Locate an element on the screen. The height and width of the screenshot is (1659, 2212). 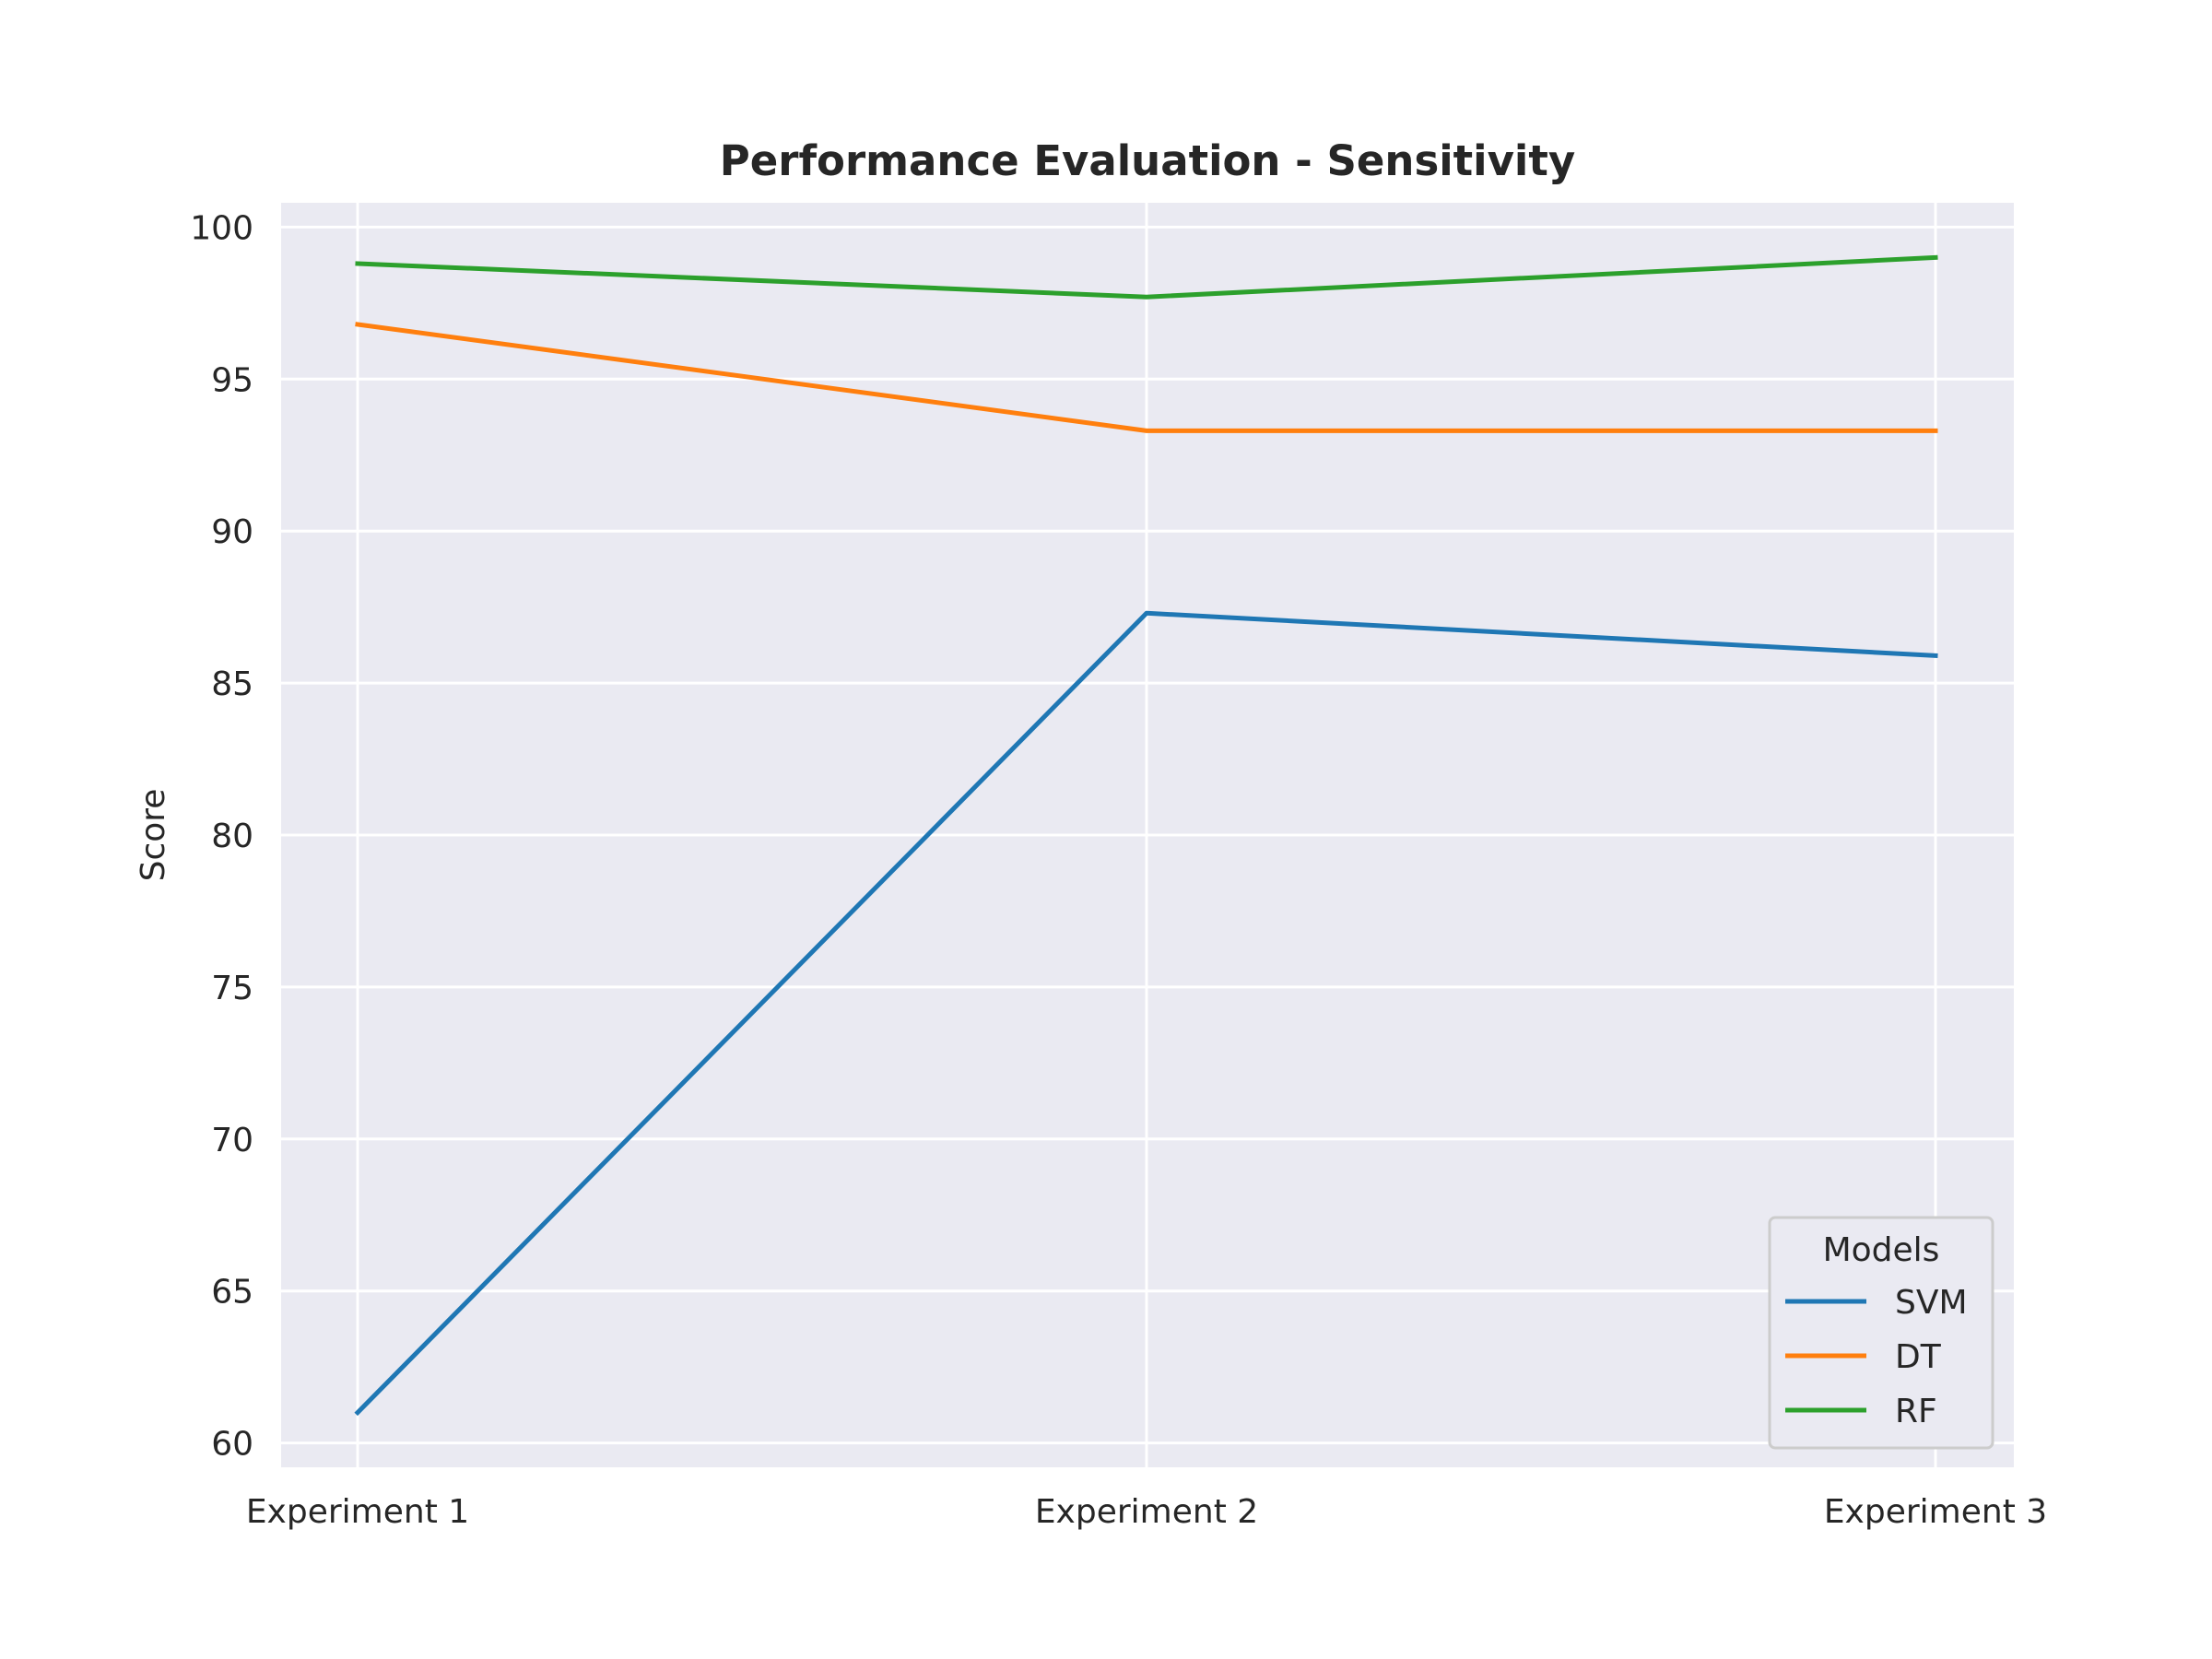
y-axis-label: Score is located at coordinates (153, 835).